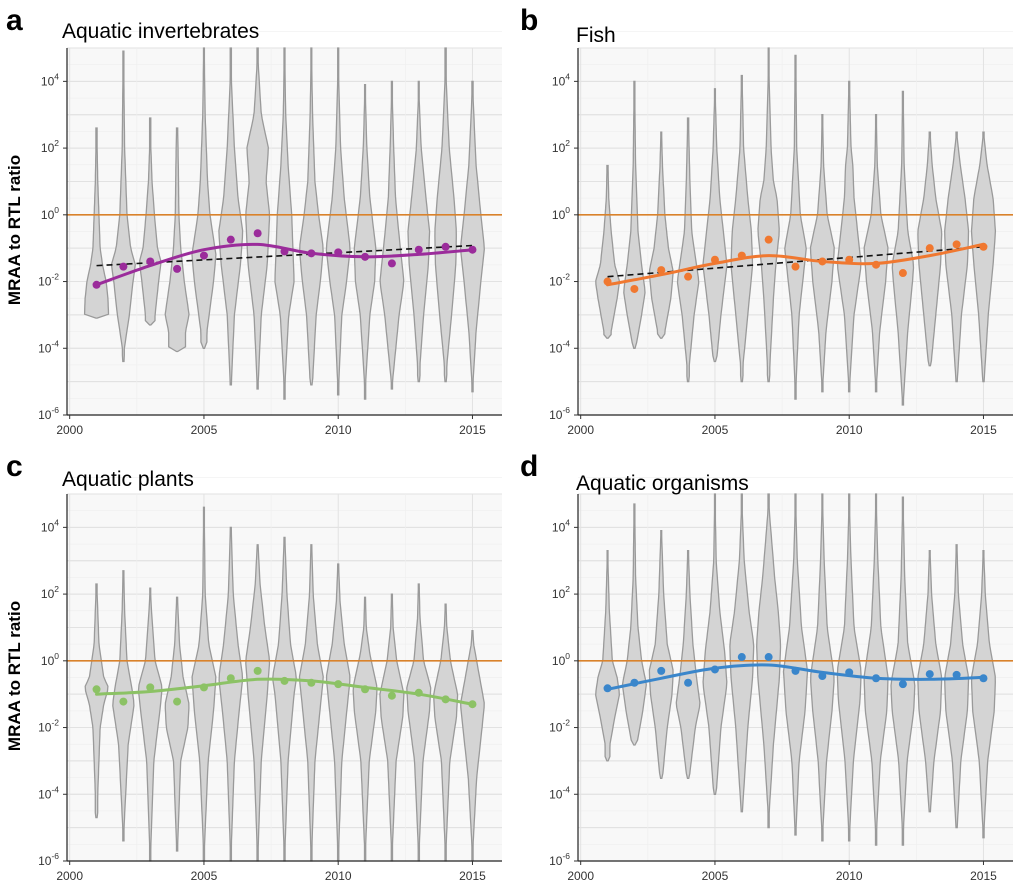  I want to click on violin-2008, so click(284, 223).